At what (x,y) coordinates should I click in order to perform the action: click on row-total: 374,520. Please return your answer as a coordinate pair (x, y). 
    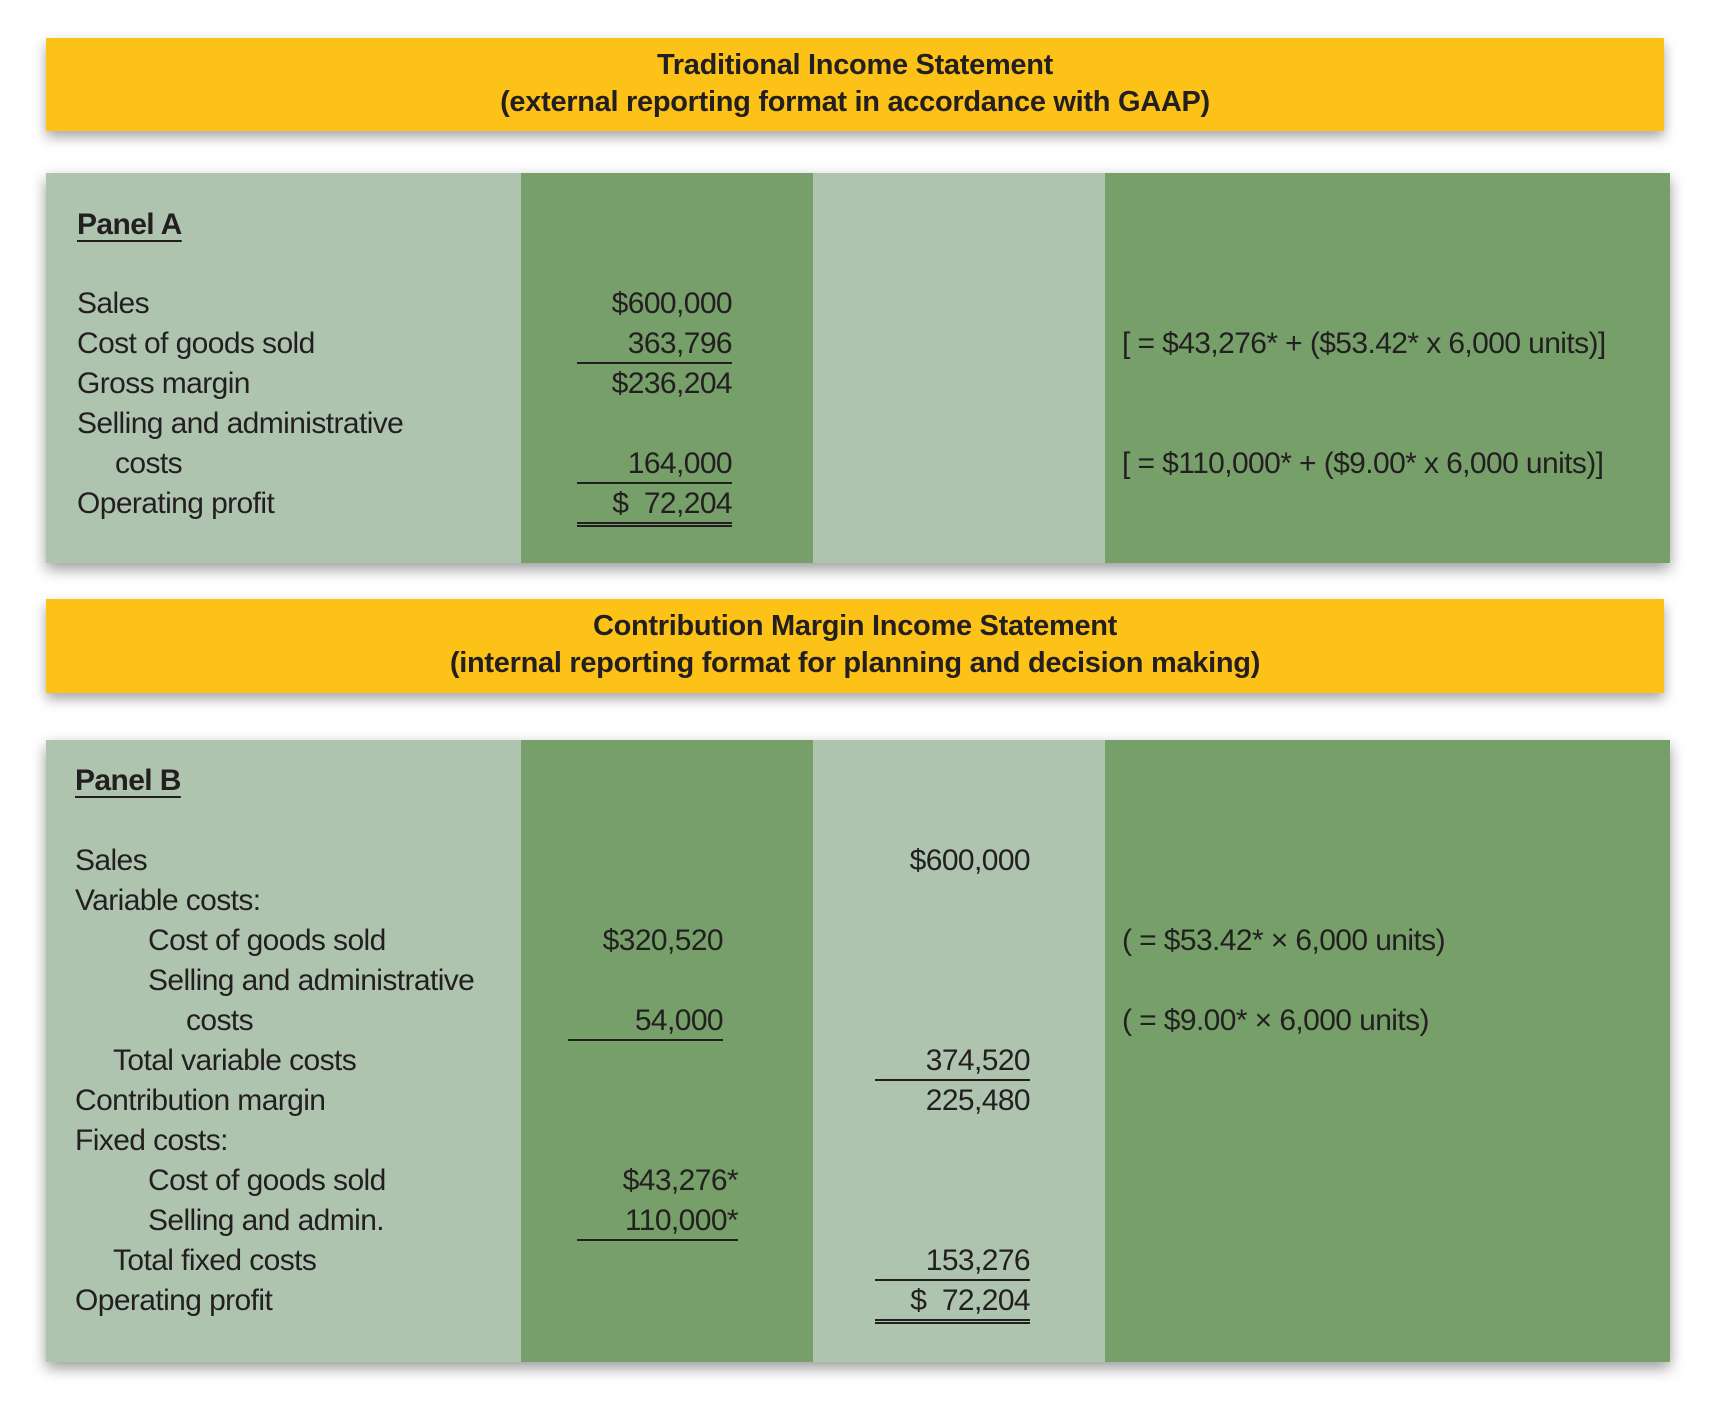
    Looking at the image, I should click on (953, 1062).